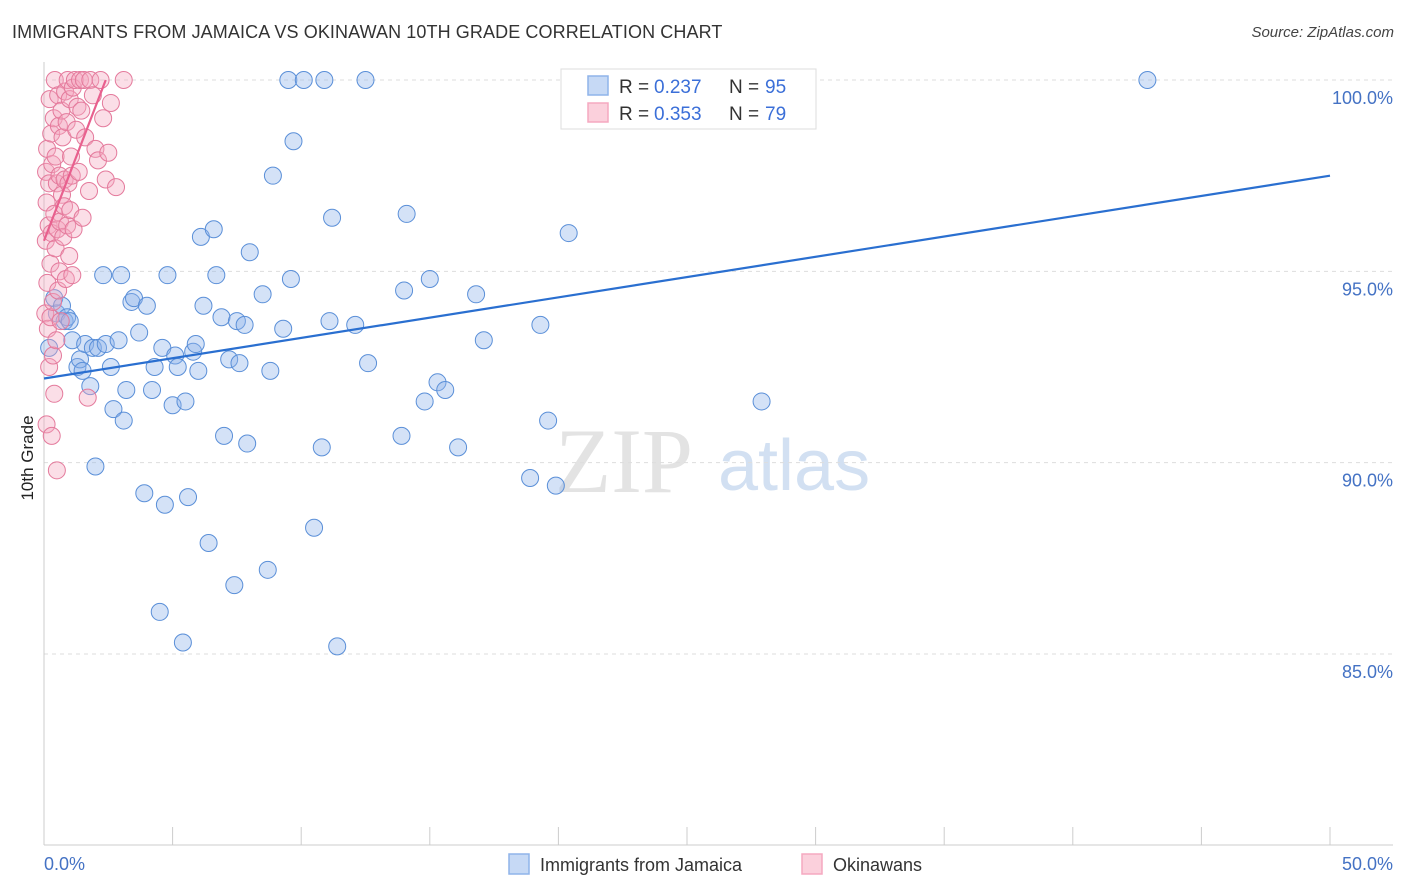 Image resolution: width=1406 pixels, height=892 pixels. I want to click on stat-r-value-jamaica: 0.237, so click(678, 87).